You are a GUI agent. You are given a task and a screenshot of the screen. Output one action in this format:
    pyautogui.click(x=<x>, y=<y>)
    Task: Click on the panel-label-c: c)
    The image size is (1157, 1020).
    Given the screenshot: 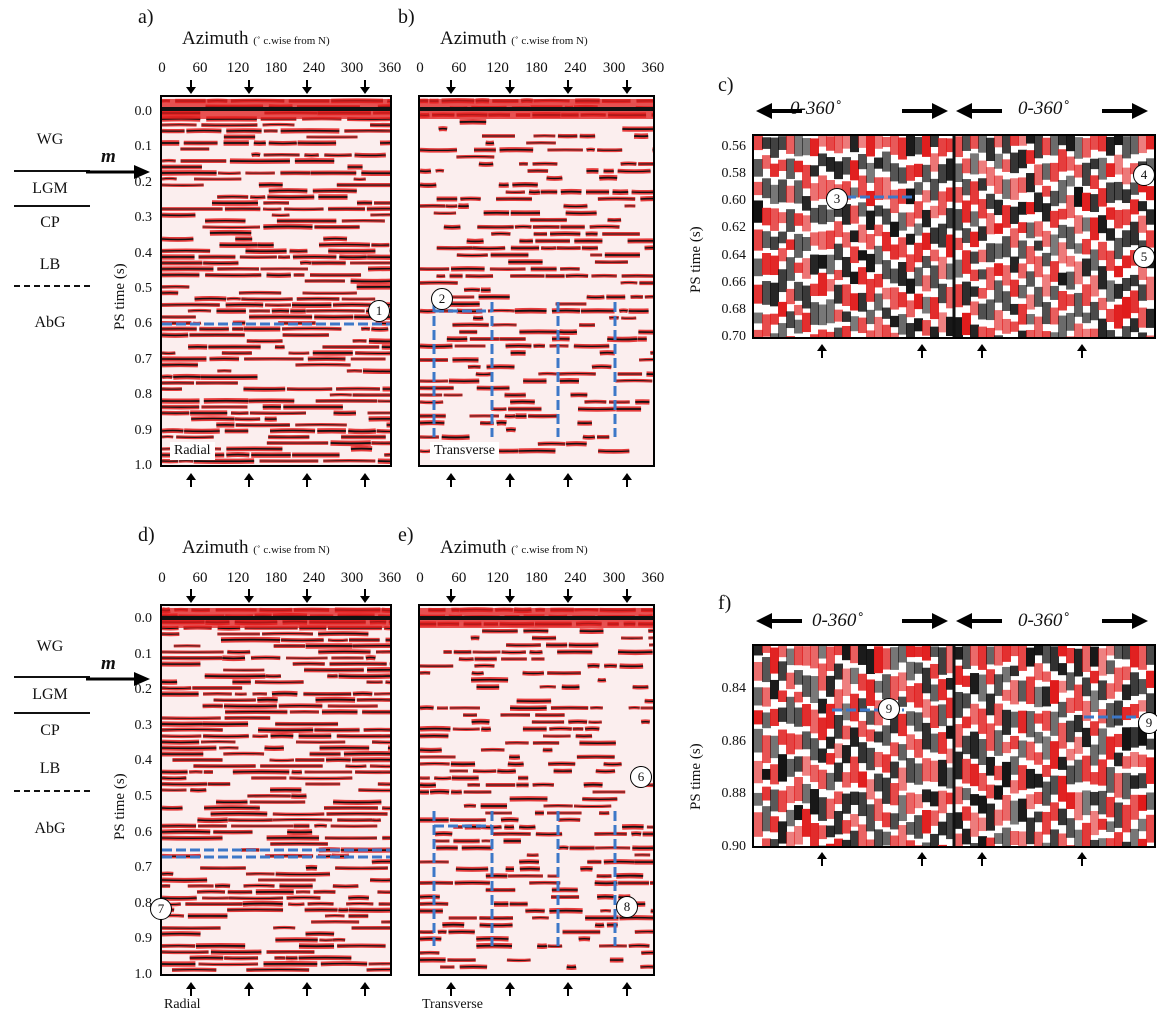 What is the action you would take?
    pyautogui.click(x=726, y=85)
    